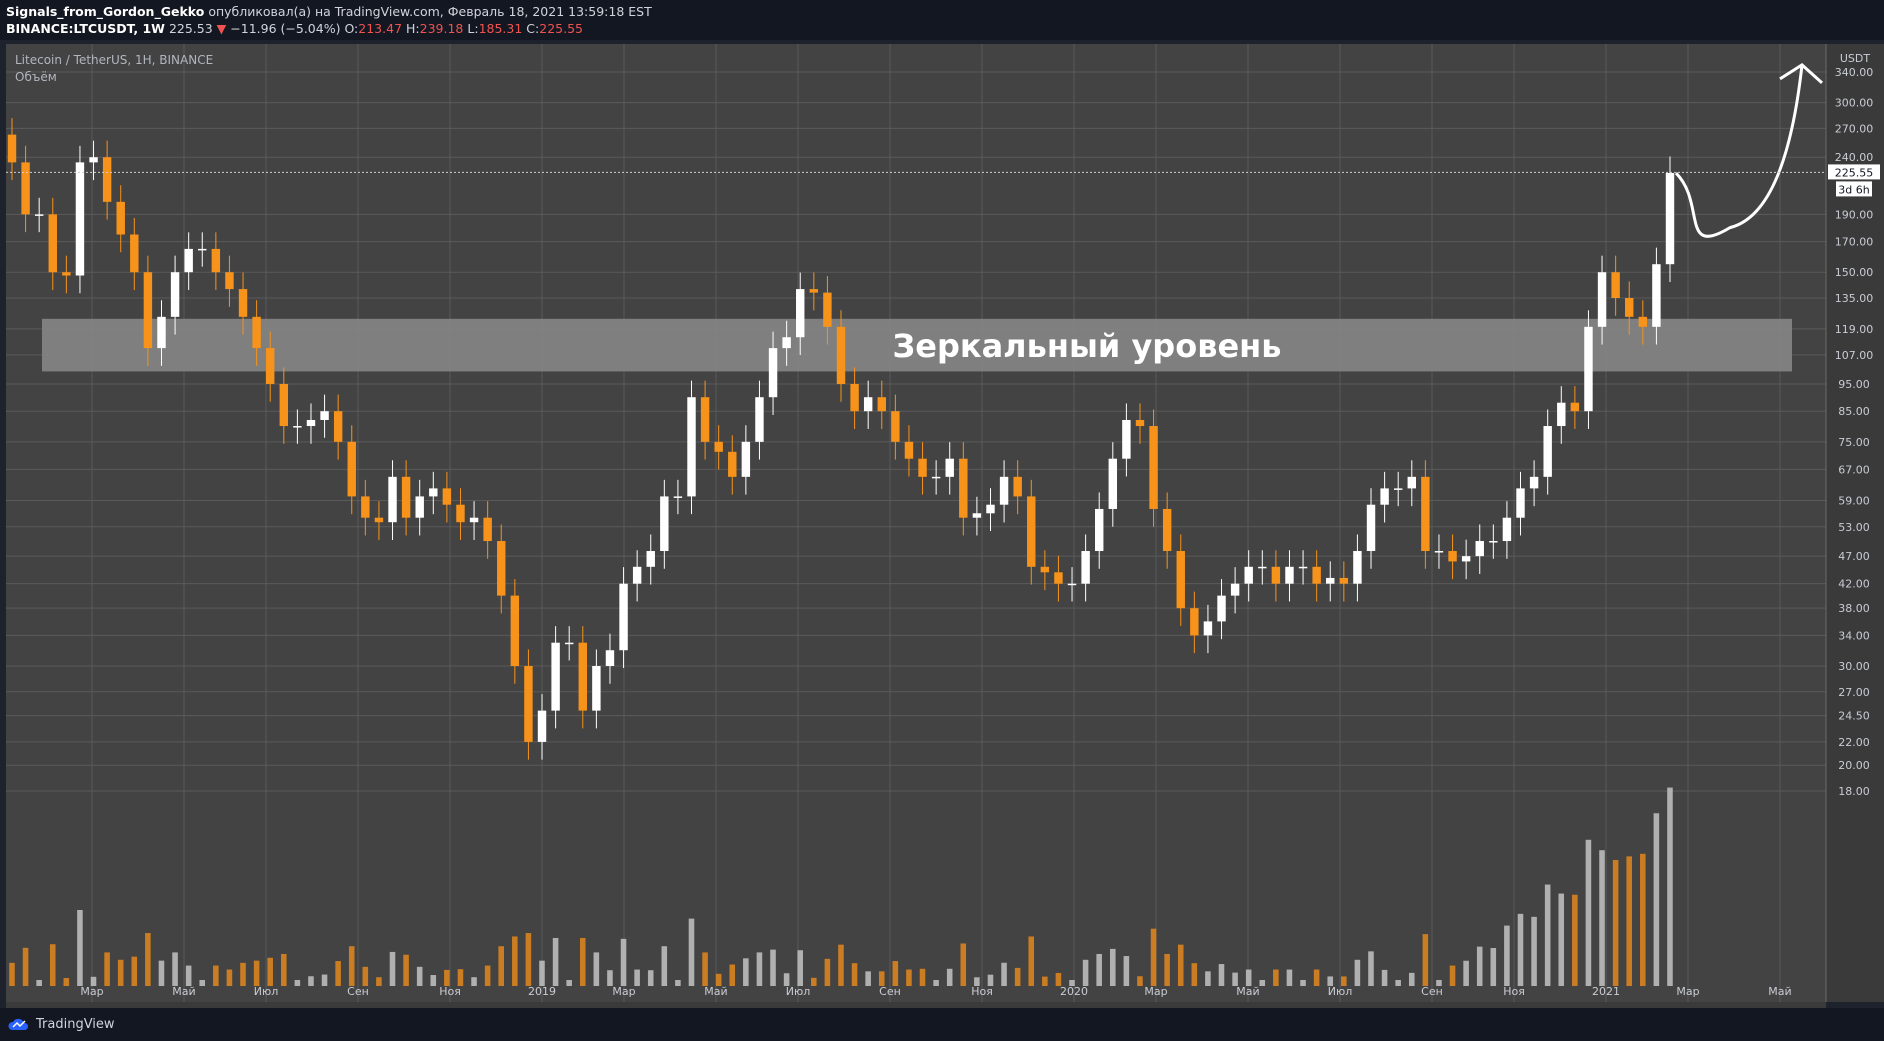  I want to click on price-tick: 42.00, so click(1854, 584).